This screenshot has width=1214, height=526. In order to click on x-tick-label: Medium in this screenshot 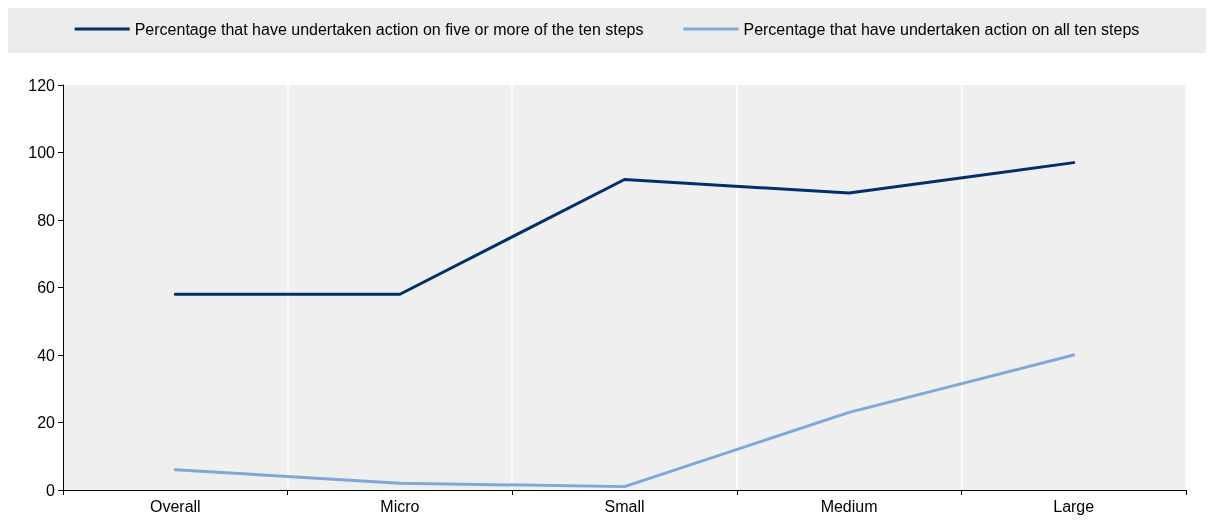, I will do `click(849, 506)`.